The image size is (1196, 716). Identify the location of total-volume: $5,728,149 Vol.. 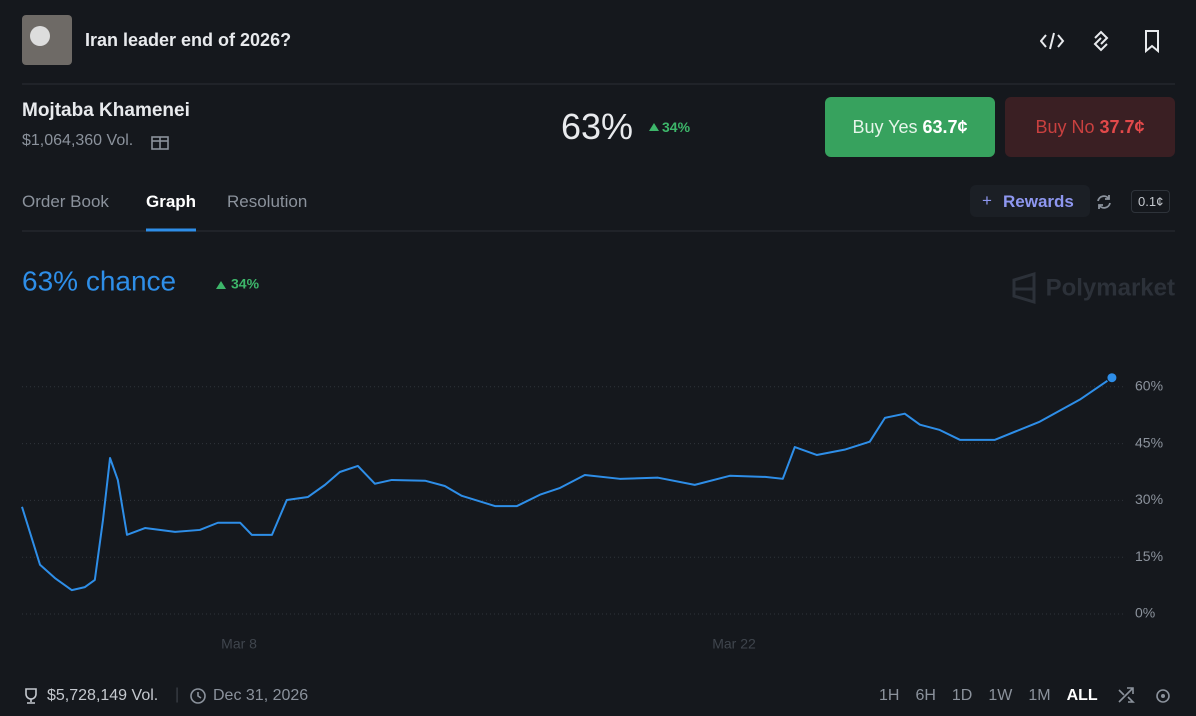
(103, 695).